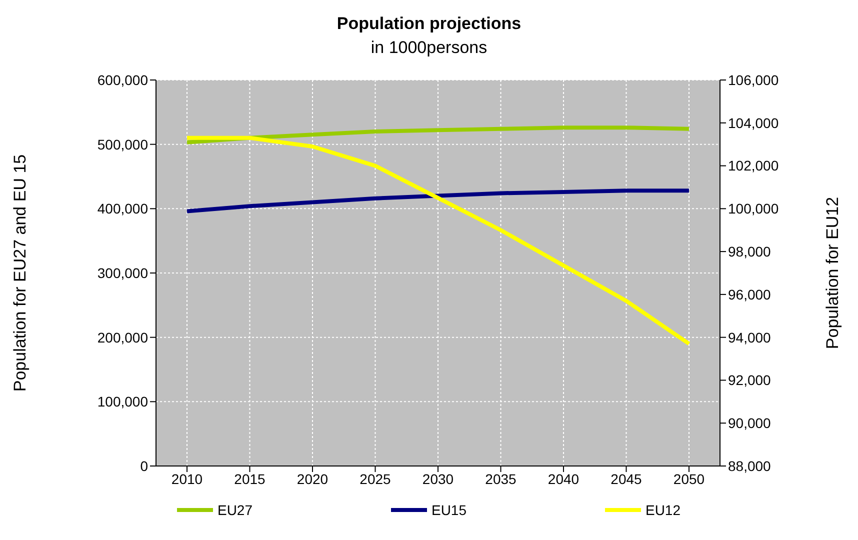  I want to click on legend-label: EU27, so click(235, 510).